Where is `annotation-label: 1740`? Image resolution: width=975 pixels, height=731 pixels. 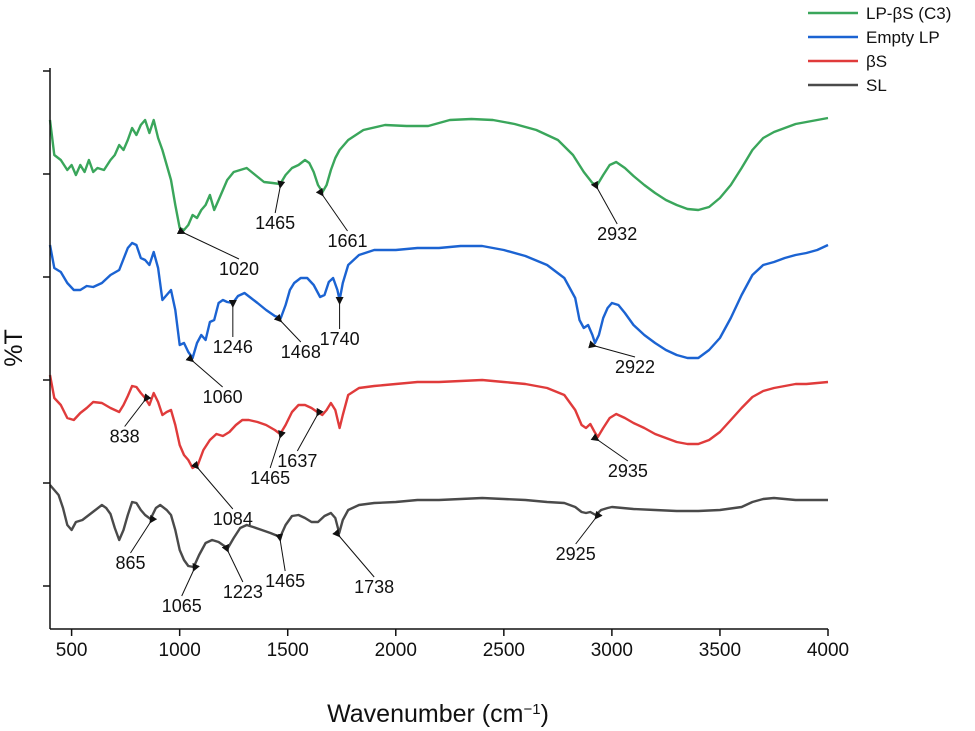 annotation-label: 1740 is located at coordinates (340, 339).